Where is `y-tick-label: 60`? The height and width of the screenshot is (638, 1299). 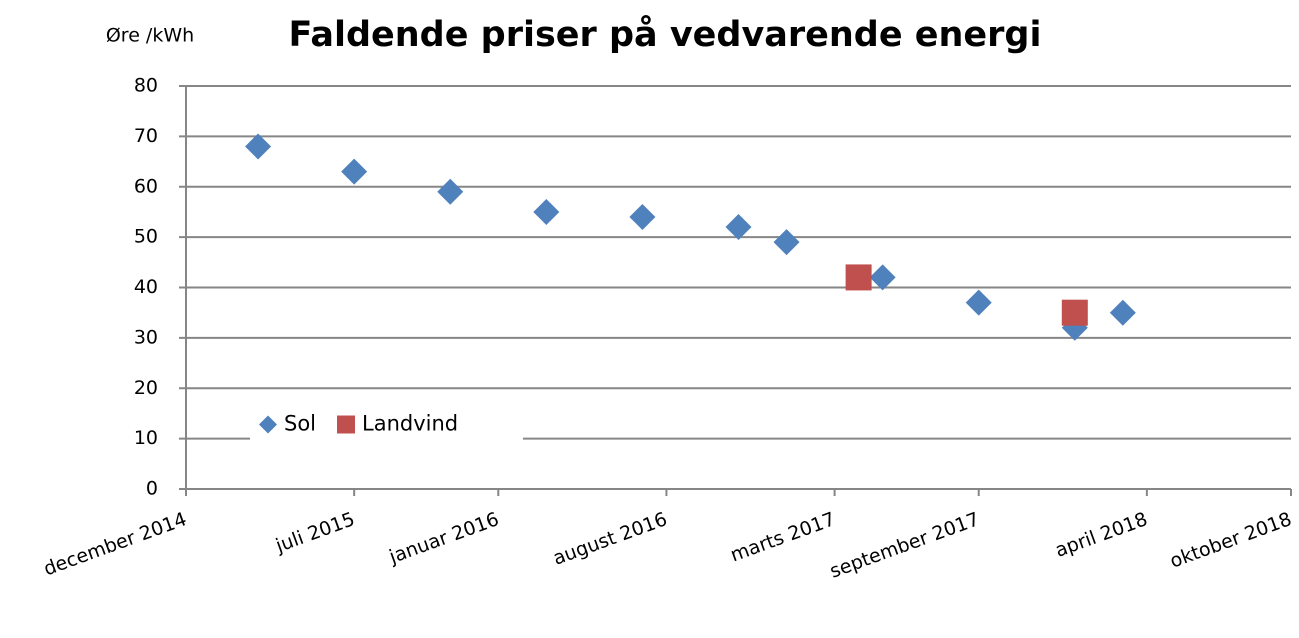
y-tick-label: 60 is located at coordinates (146, 186).